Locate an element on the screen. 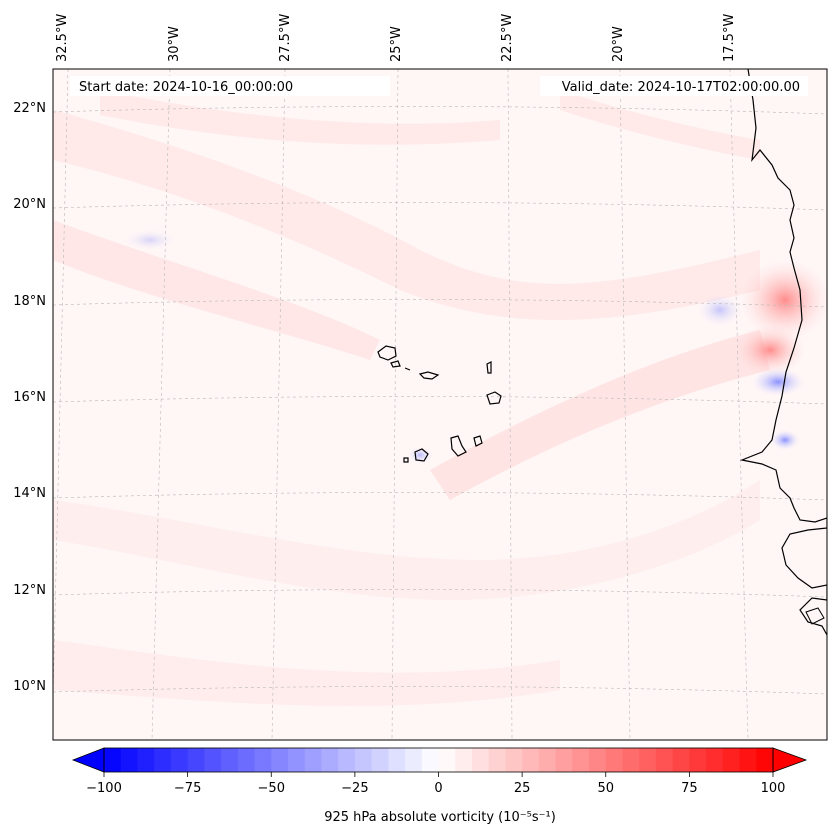 This screenshot has width=837, height=839. lon-label-17-5w: 17.5°W is located at coordinates (729, 38).